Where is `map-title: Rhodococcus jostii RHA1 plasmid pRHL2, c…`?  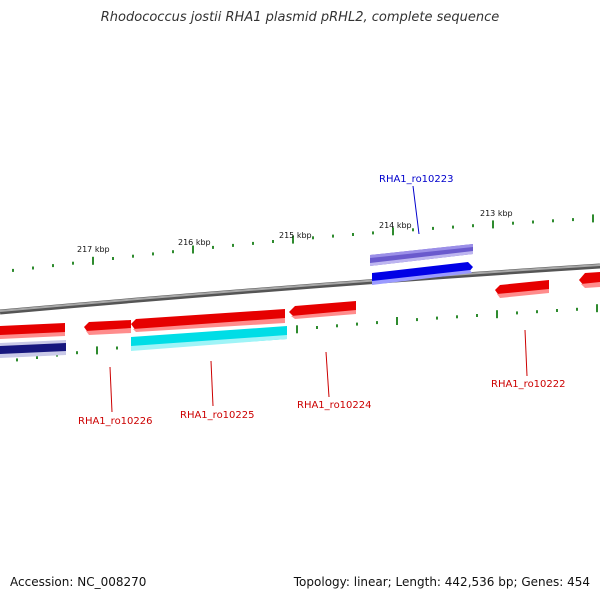
map-title: Rhodococcus jostii RHA1 plasmid pRHL2, c… is located at coordinates (300, 17).